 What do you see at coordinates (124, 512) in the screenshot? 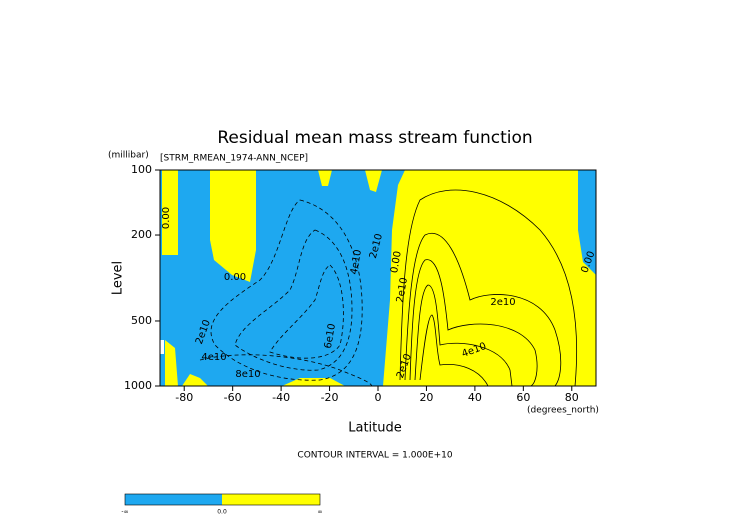
I see `colorbar-label: -∞` at bounding box center [124, 512].